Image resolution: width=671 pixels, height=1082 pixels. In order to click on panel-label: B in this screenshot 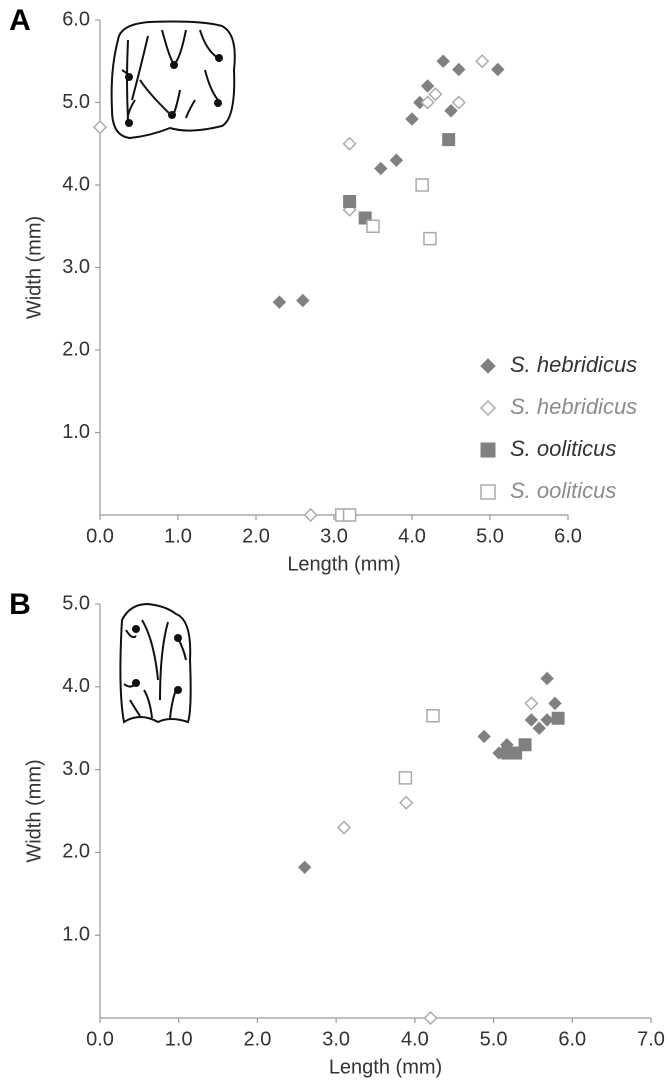, I will do `click(20, 604)`.